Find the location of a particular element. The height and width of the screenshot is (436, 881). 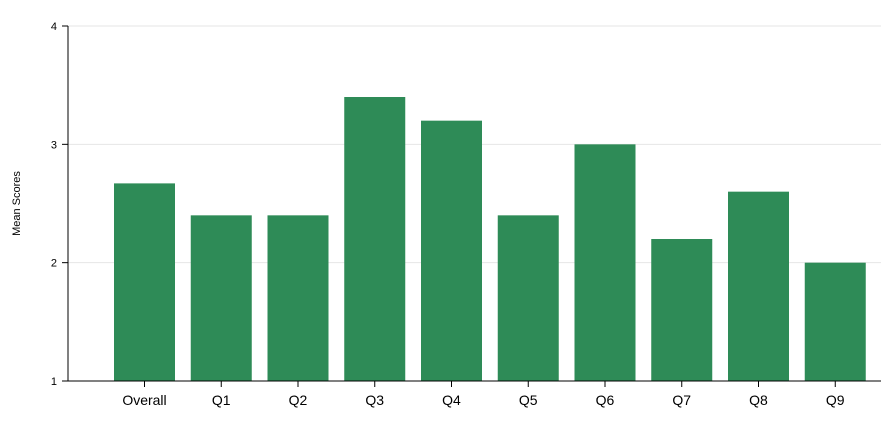

bar-q3 is located at coordinates (375, 239).